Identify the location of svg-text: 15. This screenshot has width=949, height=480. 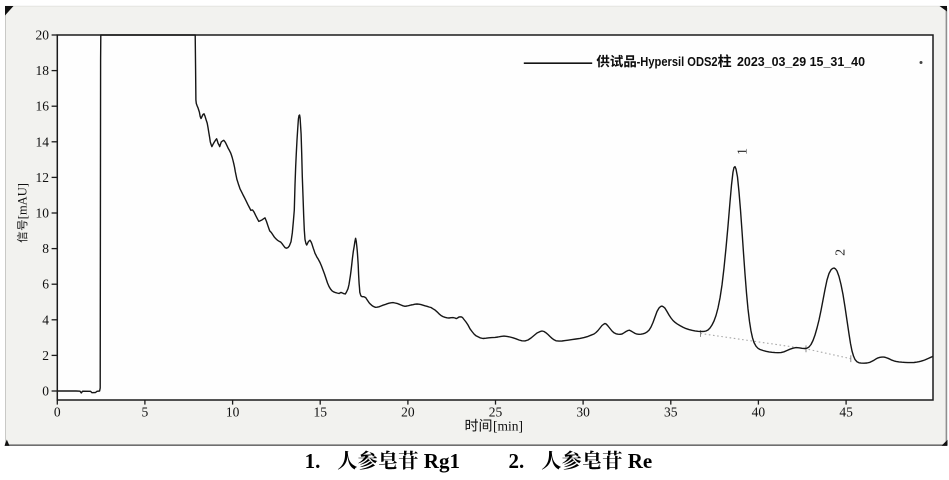
(320, 412).